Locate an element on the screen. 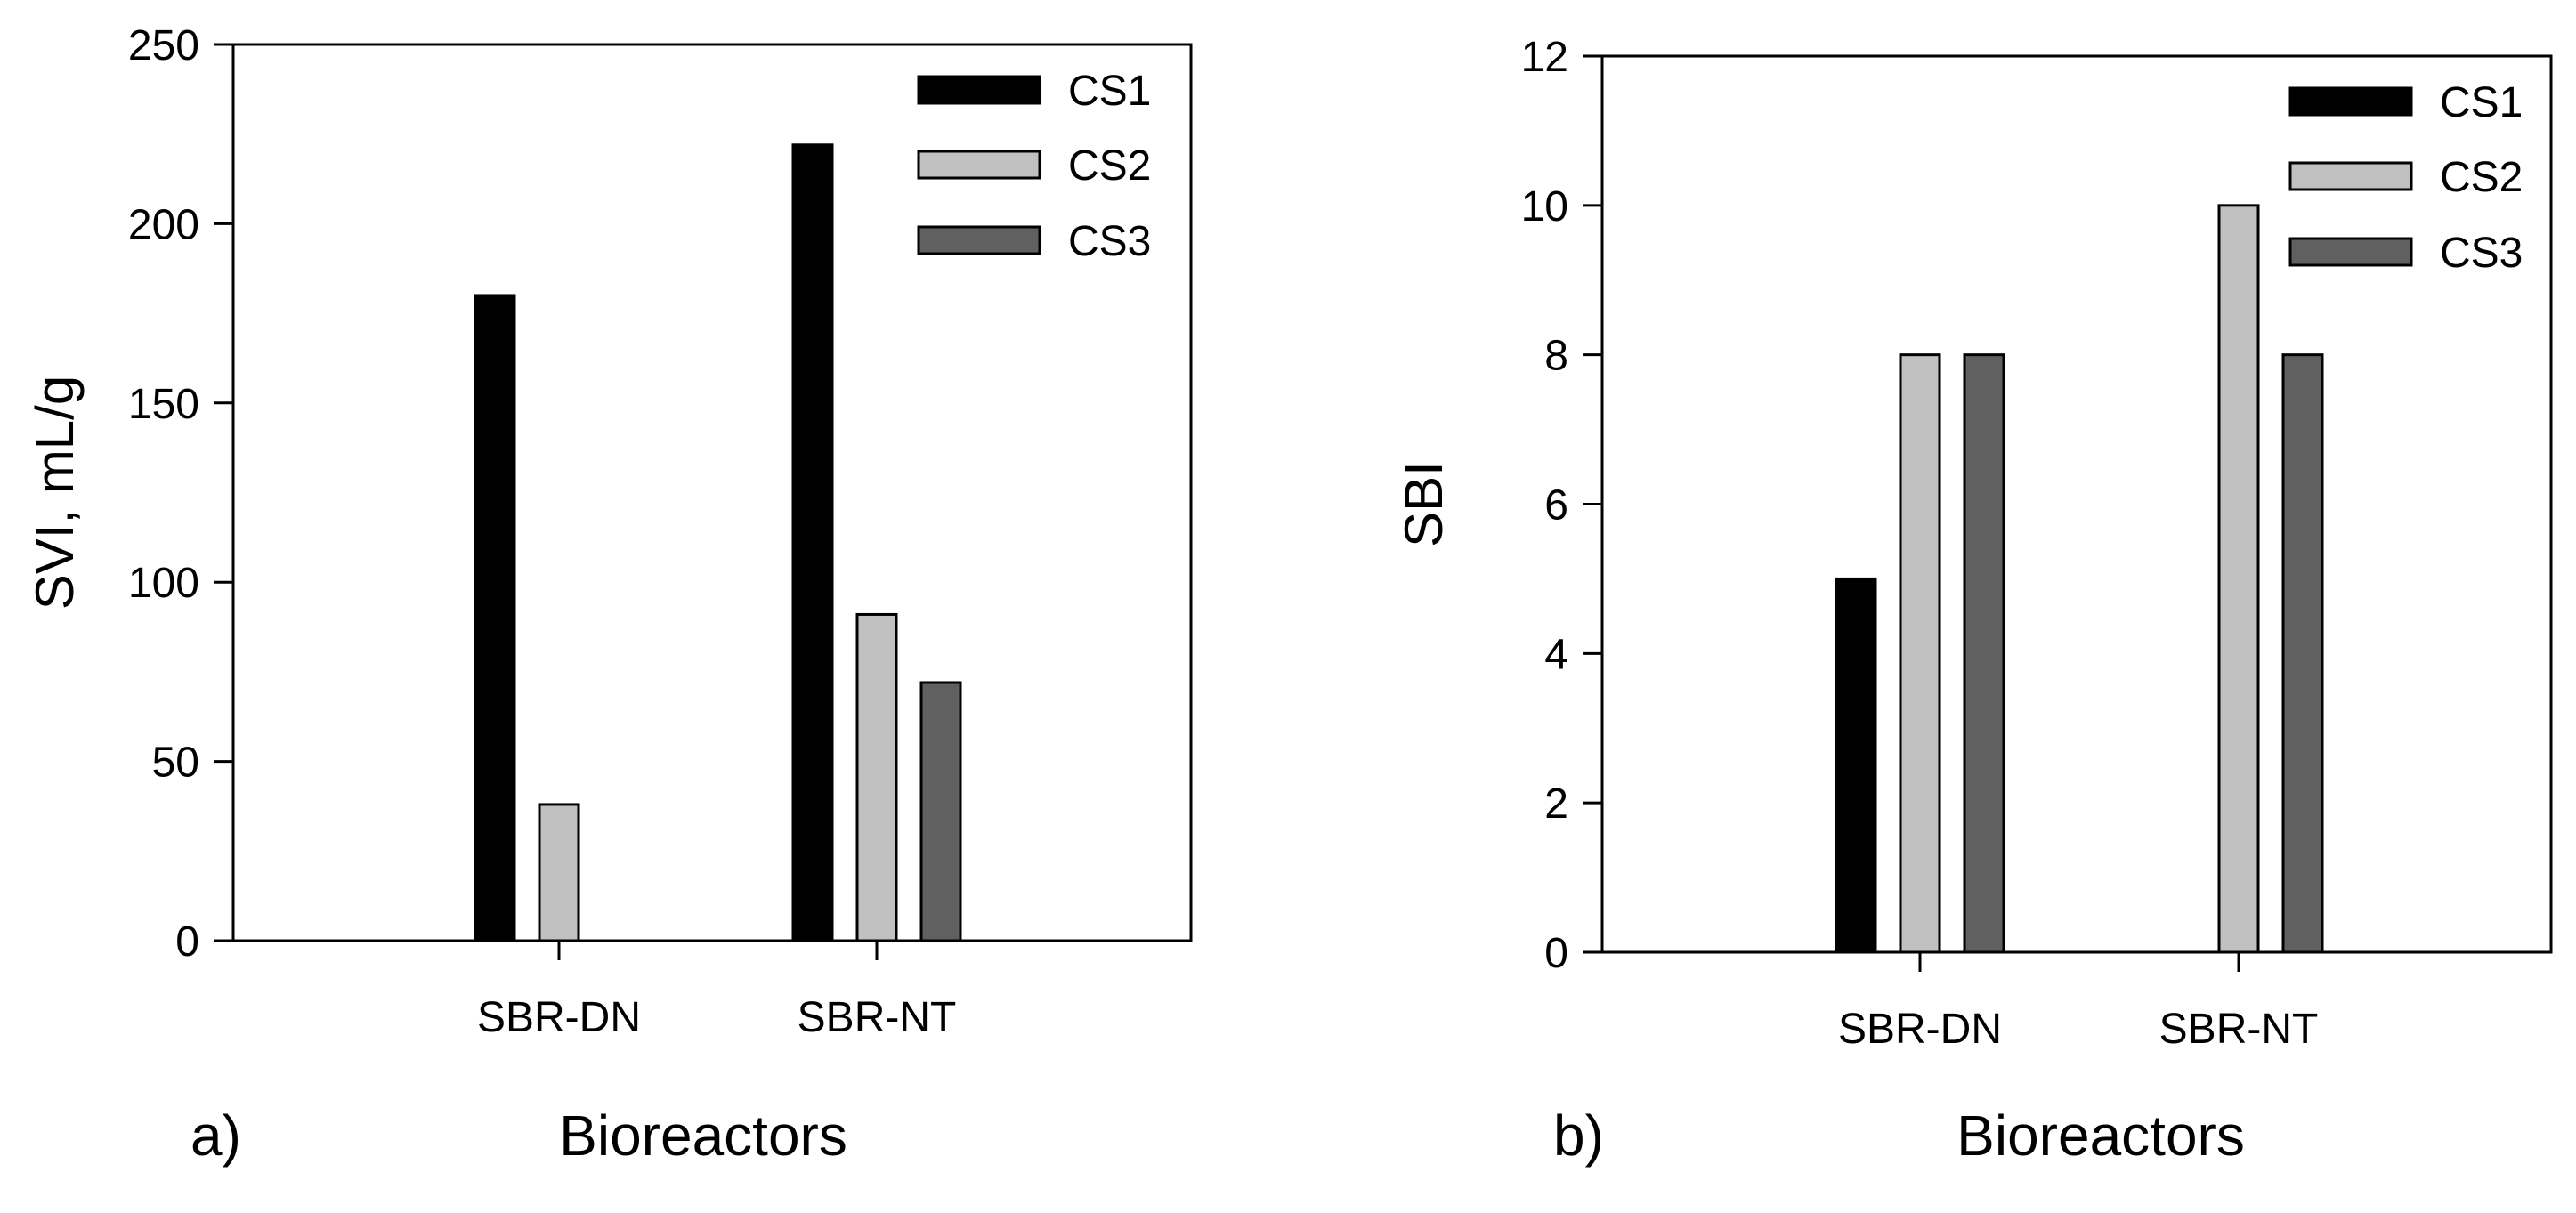 The width and height of the screenshot is (2576, 1213). y-tick-label: 200 is located at coordinates (163, 225).